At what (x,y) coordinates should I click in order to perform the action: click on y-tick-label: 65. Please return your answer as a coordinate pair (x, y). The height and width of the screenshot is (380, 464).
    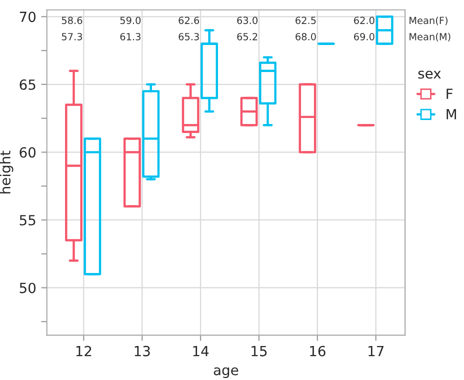
    Looking at the image, I should click on (28, 84).